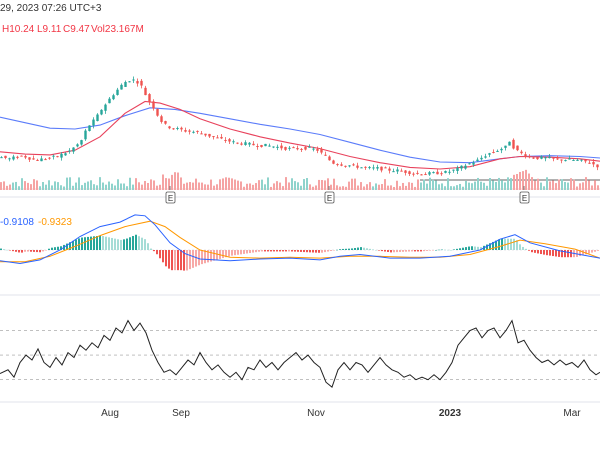 The width and height of the screenshot is (600, 450). Describe the element at coordinates (117, 29) in the screenshot. I see `ohlc-volume: Vol23.167M` at that location.